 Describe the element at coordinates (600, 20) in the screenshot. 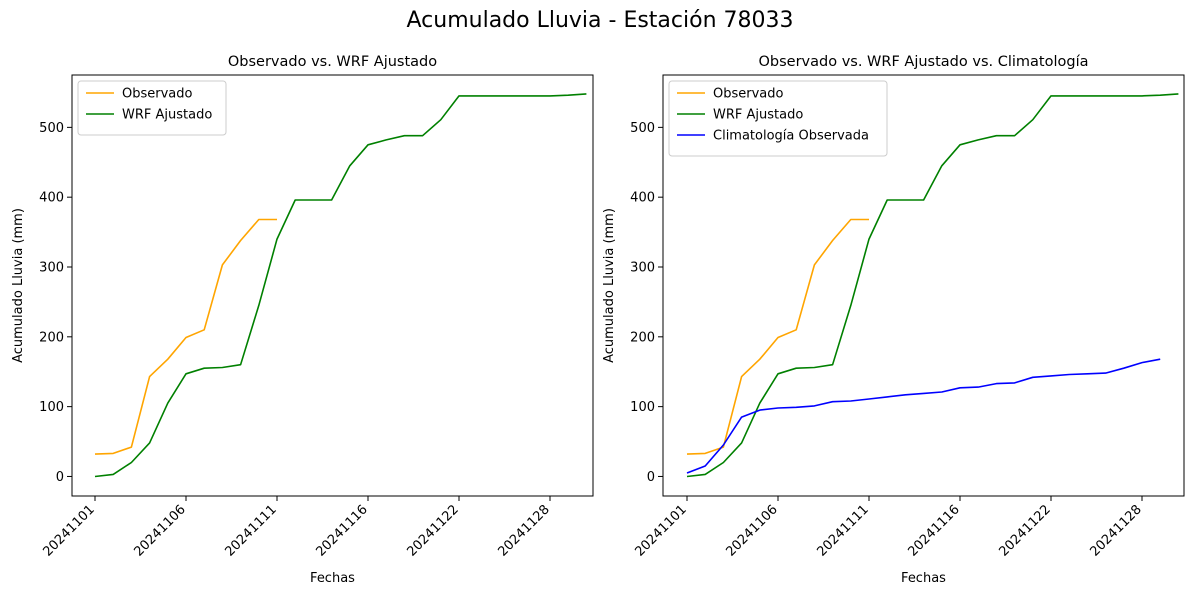

I see `figure-title: Acumulado Lluvia - Estación 78033` at that location.